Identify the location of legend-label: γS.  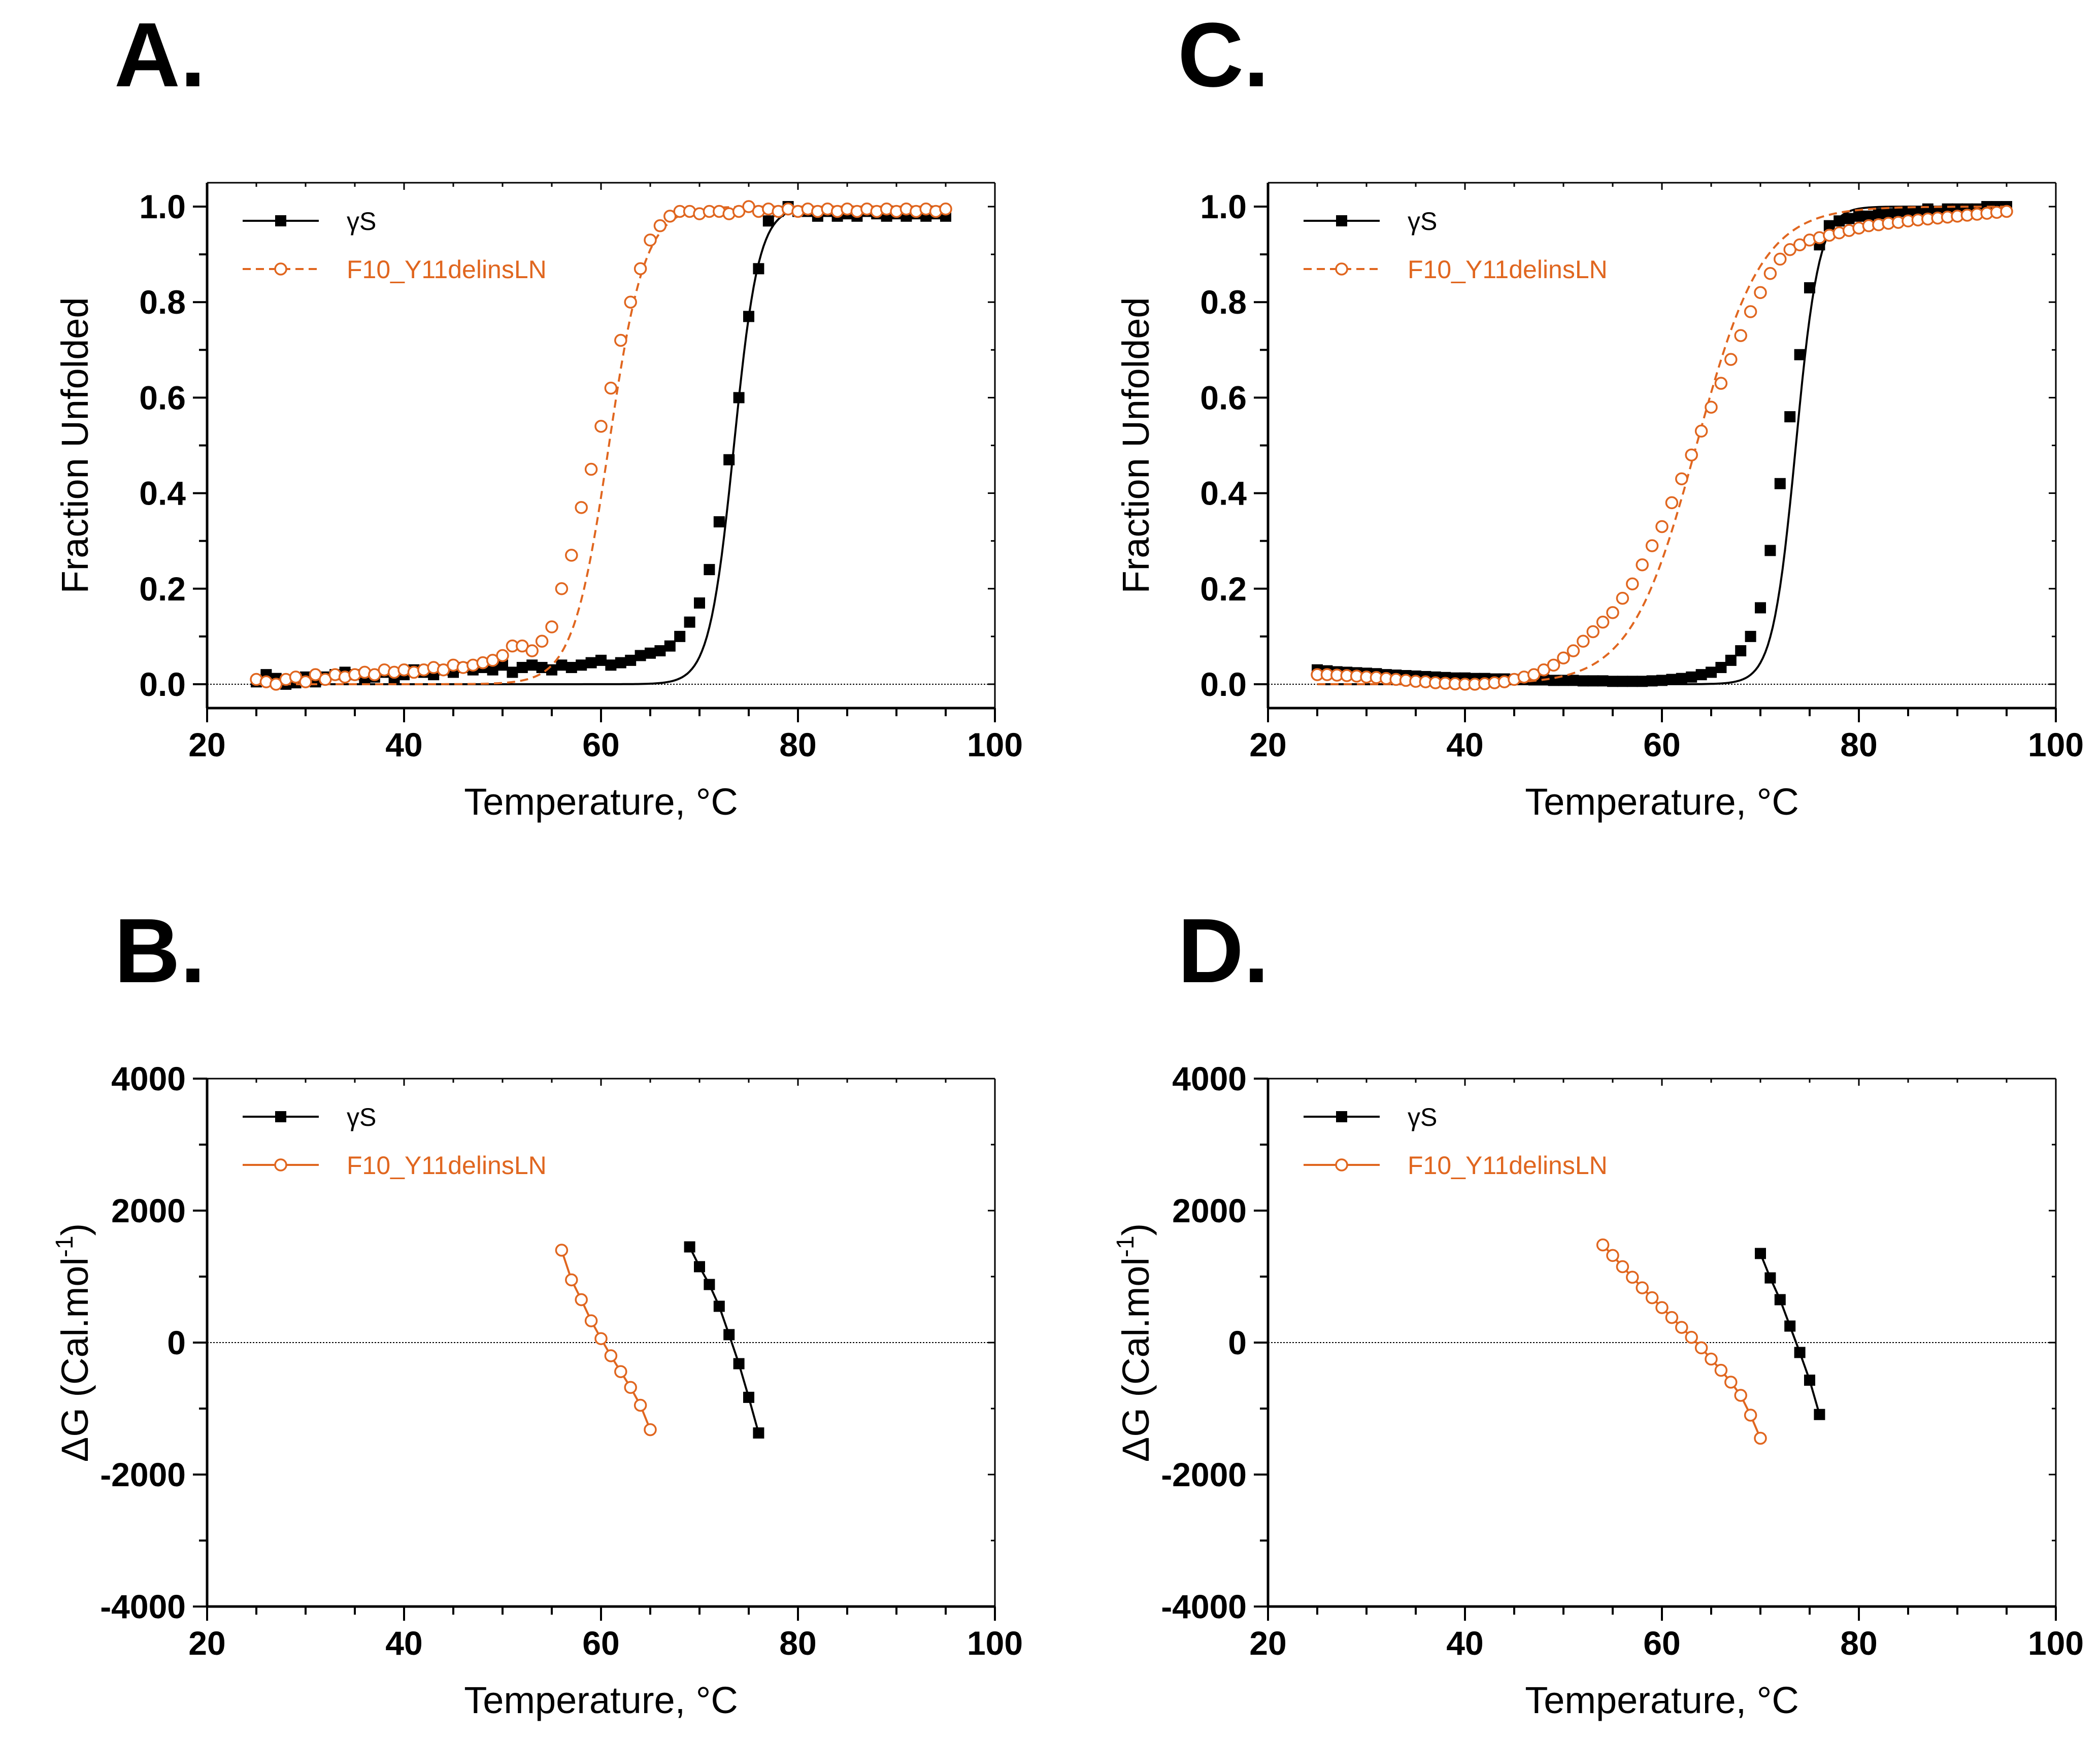
(1422, 1117).